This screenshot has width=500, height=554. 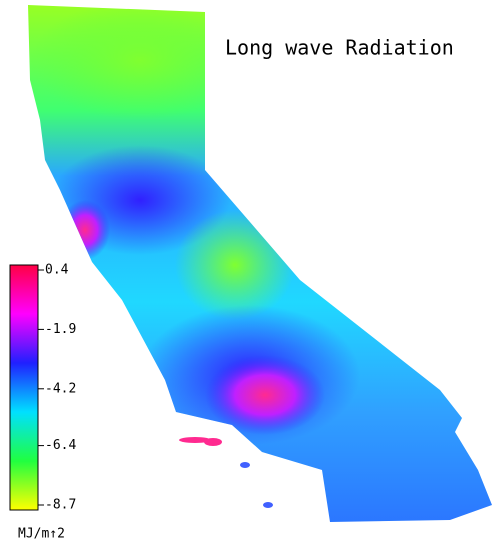 I want to click on colorbar-tick-label: 0.4, so click(x=57, y=270).